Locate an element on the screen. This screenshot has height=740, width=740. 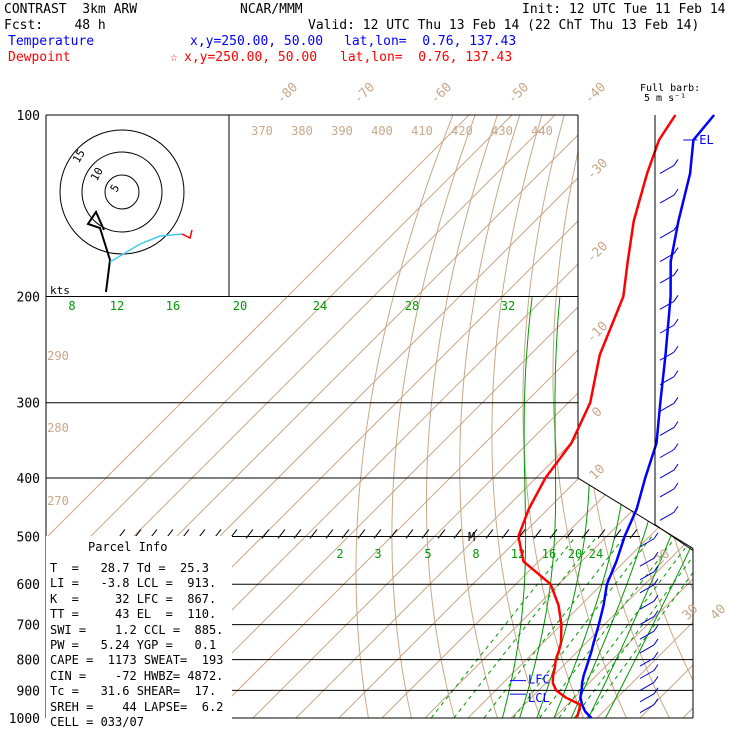
moist-label-upper: 12 is located at coordinates (117, 306).